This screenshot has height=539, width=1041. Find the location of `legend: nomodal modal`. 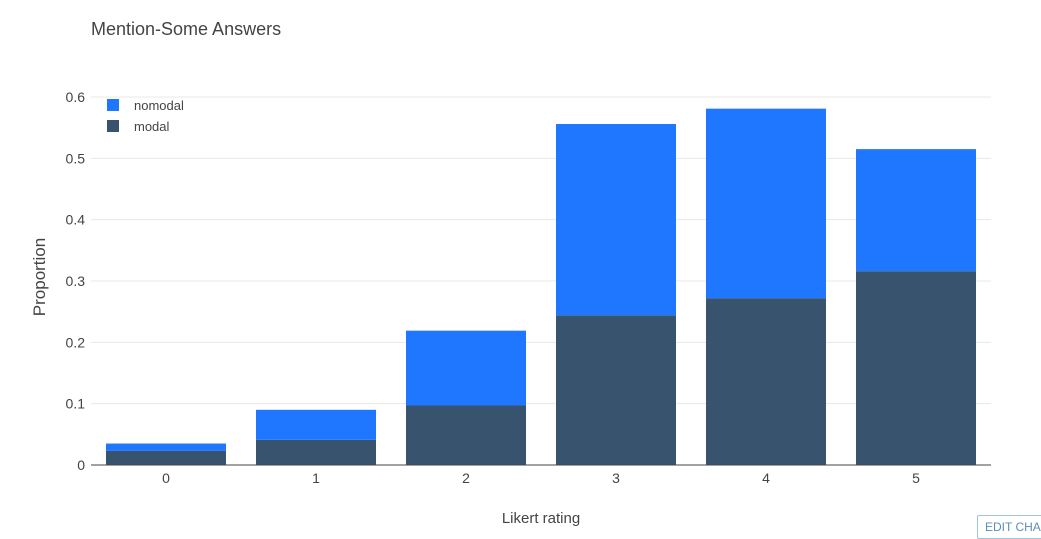

legend: nomodal modal is located at coordinates (145, 116).